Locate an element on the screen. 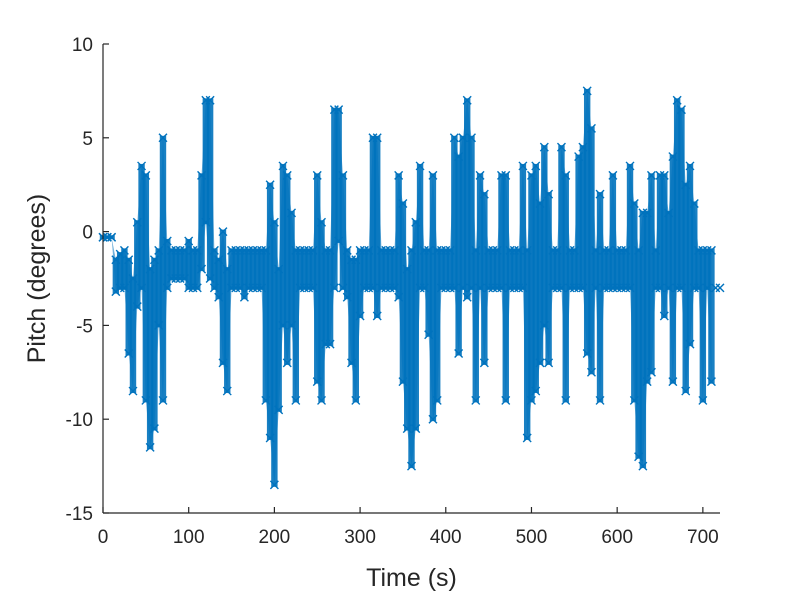 This screenshot has height=595, width=793. x-tick-label: 600 is located at coordinates (617, 537).